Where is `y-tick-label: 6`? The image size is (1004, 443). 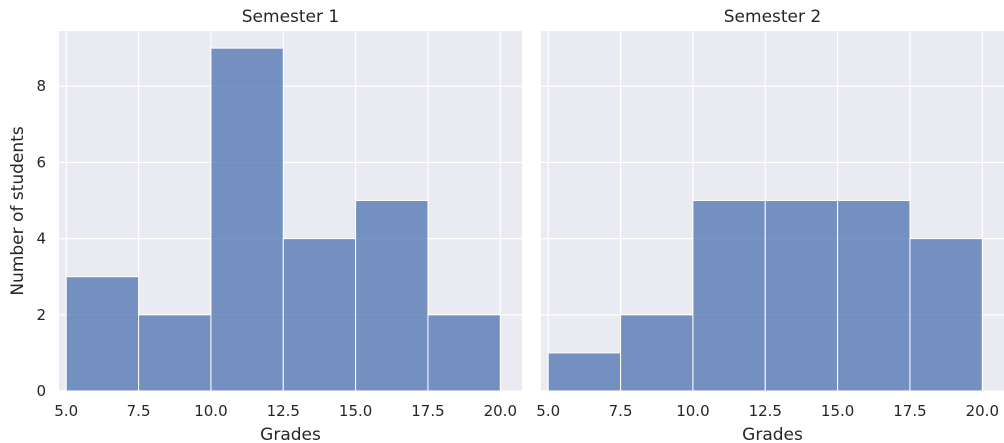
y-tick-label: 6 is located at coordinates (41, 162).